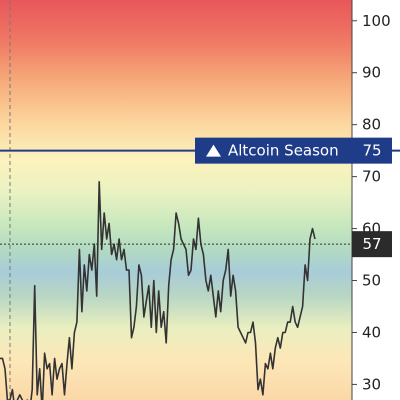 This screenshot has height=400, width=400. Describe the element at coordinates (371, 73) in the screenshot. I see `y-tick-label: 90` at that location.